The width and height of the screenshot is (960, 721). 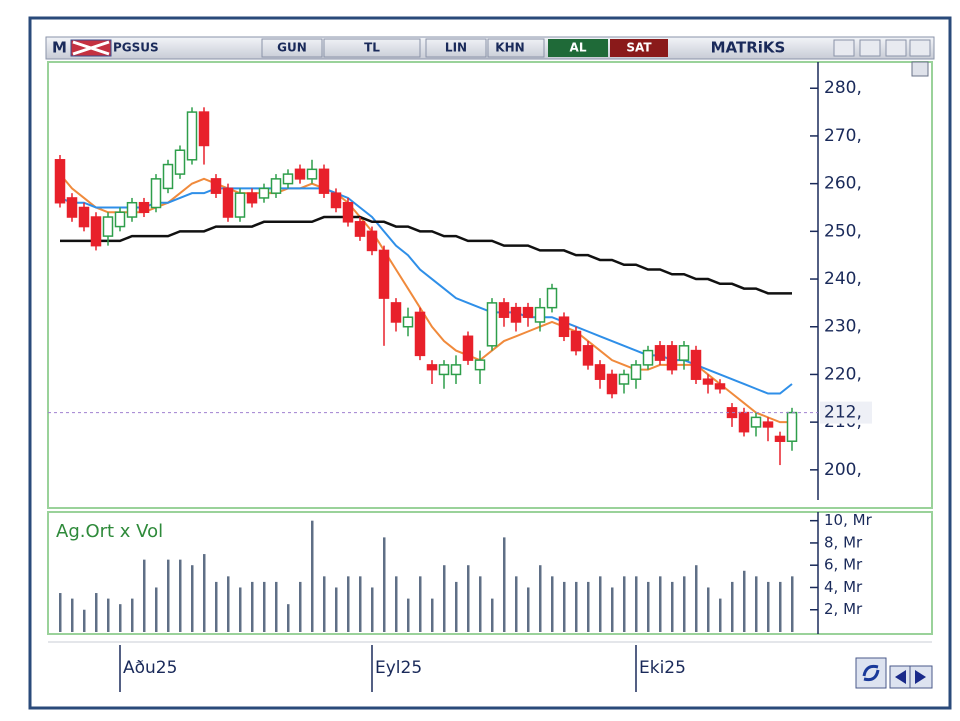 I want to click on refresh-icon, so click(x=871, y=673).